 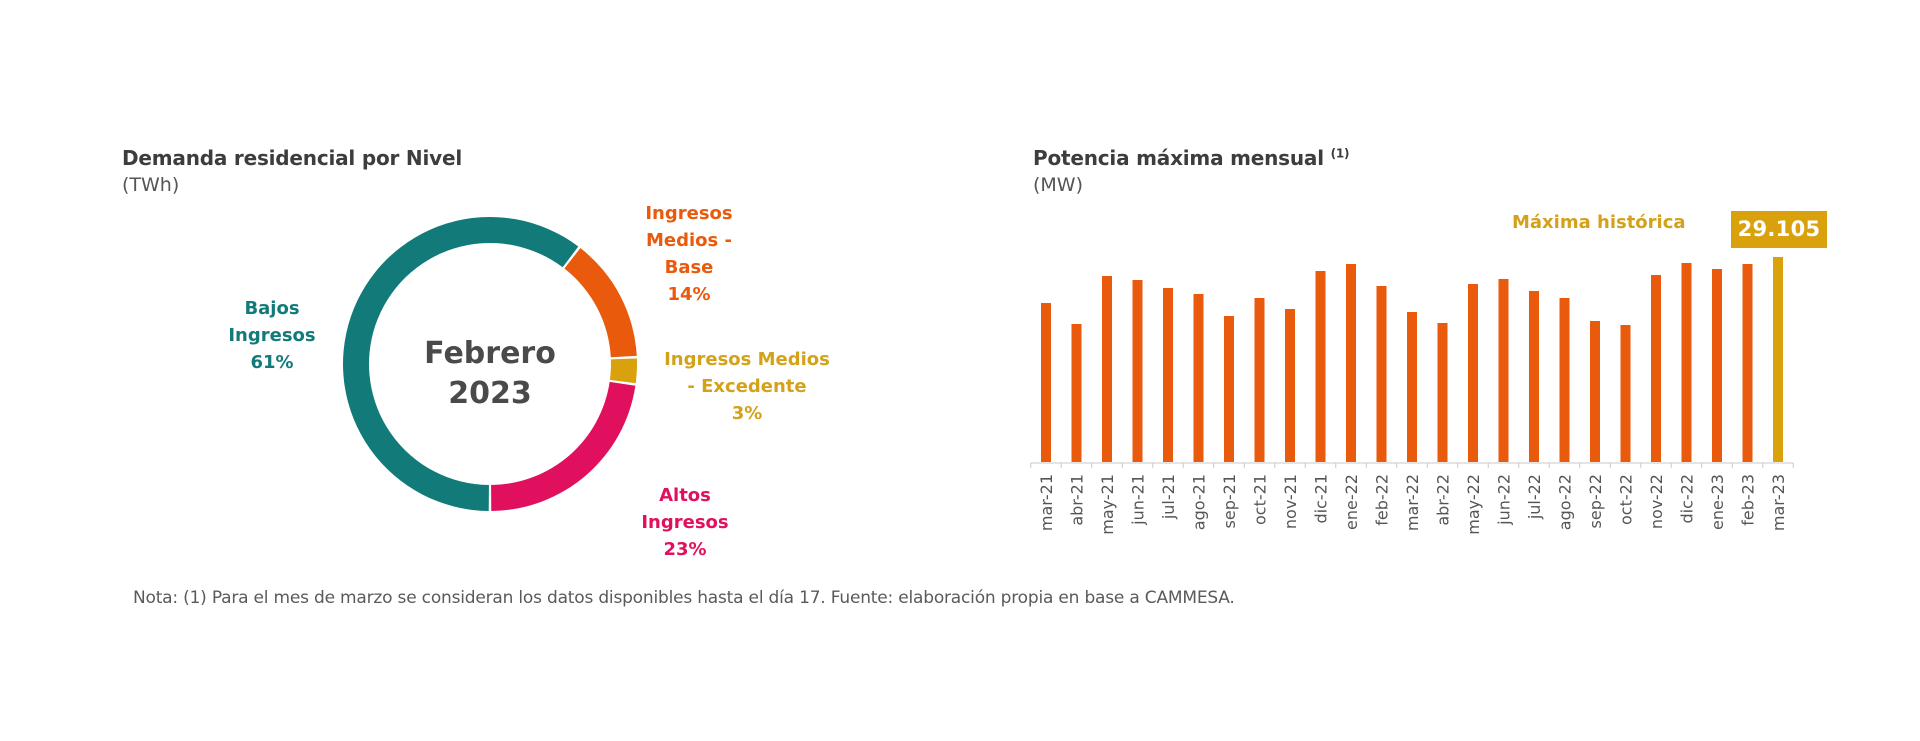 I want to click on x-tick-label: ago-21, so click(x=1199, y=502).